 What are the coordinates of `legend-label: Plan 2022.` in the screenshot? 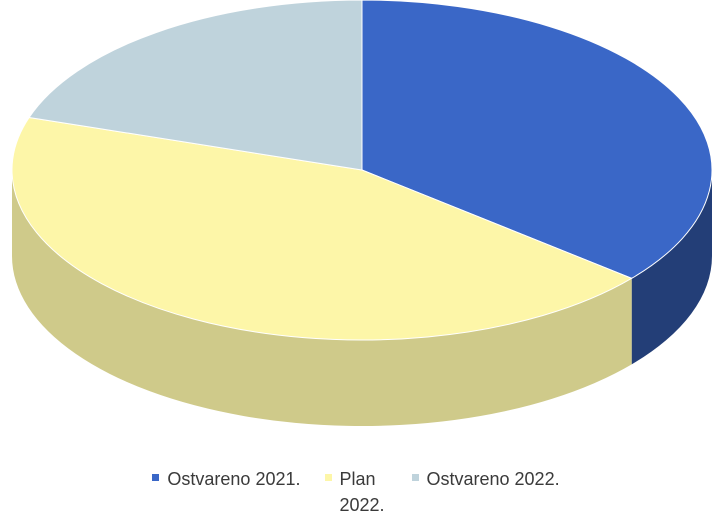 It's located at (362, 492).